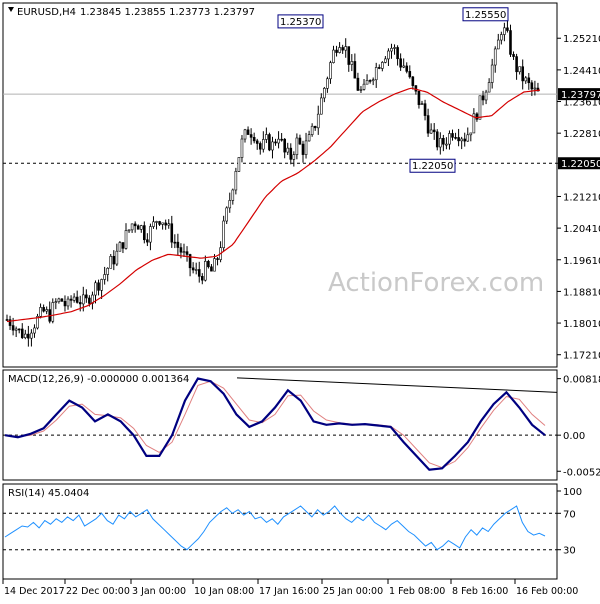  What do you see at coordinates (159, 591) in the screenshot?
I see `x-tick-label: 3 Jan 00:00` at bounding box center [159, 591].